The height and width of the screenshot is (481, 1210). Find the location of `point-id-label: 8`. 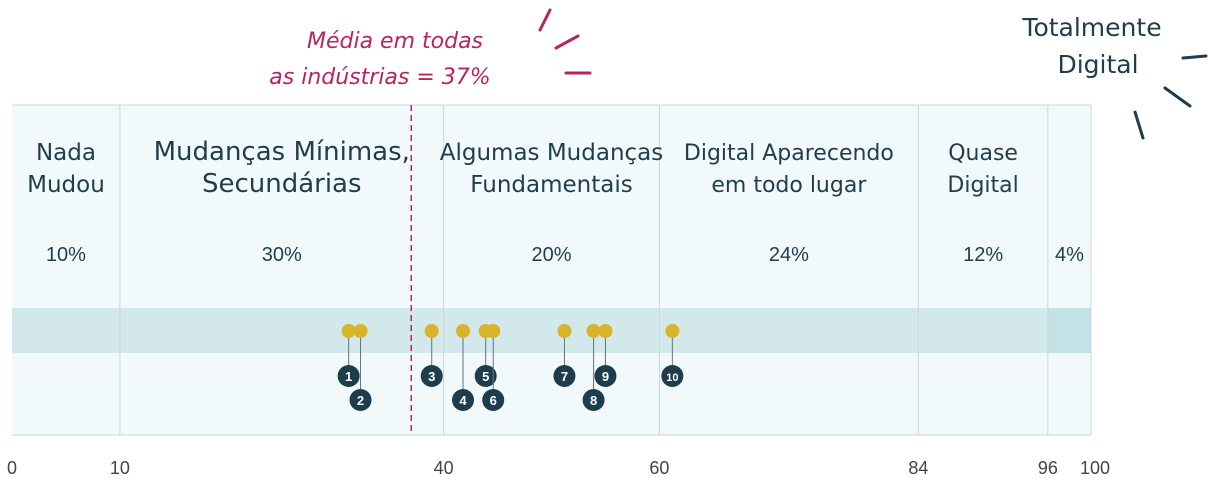

point-id-label: 8 is located at coordinates (593, 400).